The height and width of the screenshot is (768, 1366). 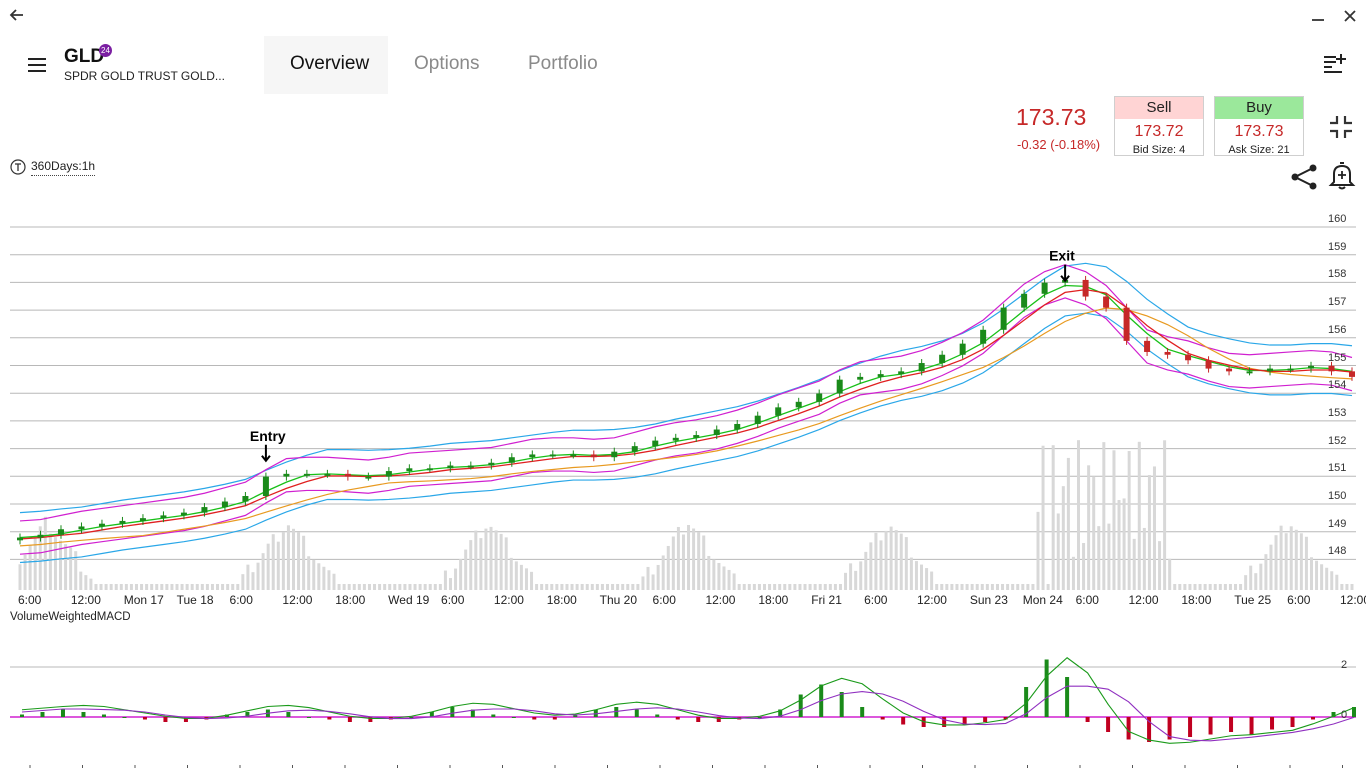 What do you see at coordinates (63, 167) in the screenshot?
I see `timeframe-selector: 360Days:1h` at bounding box center [63, 167].